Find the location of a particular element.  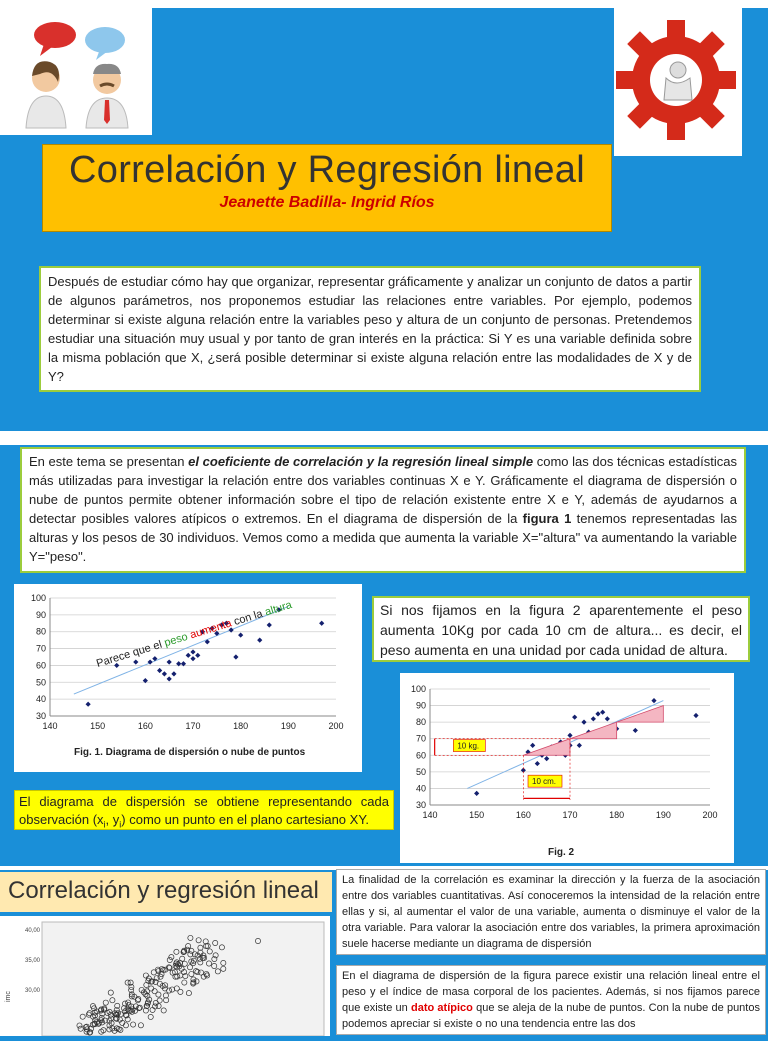

people-chat-icon is located at coordinates (77, 75).